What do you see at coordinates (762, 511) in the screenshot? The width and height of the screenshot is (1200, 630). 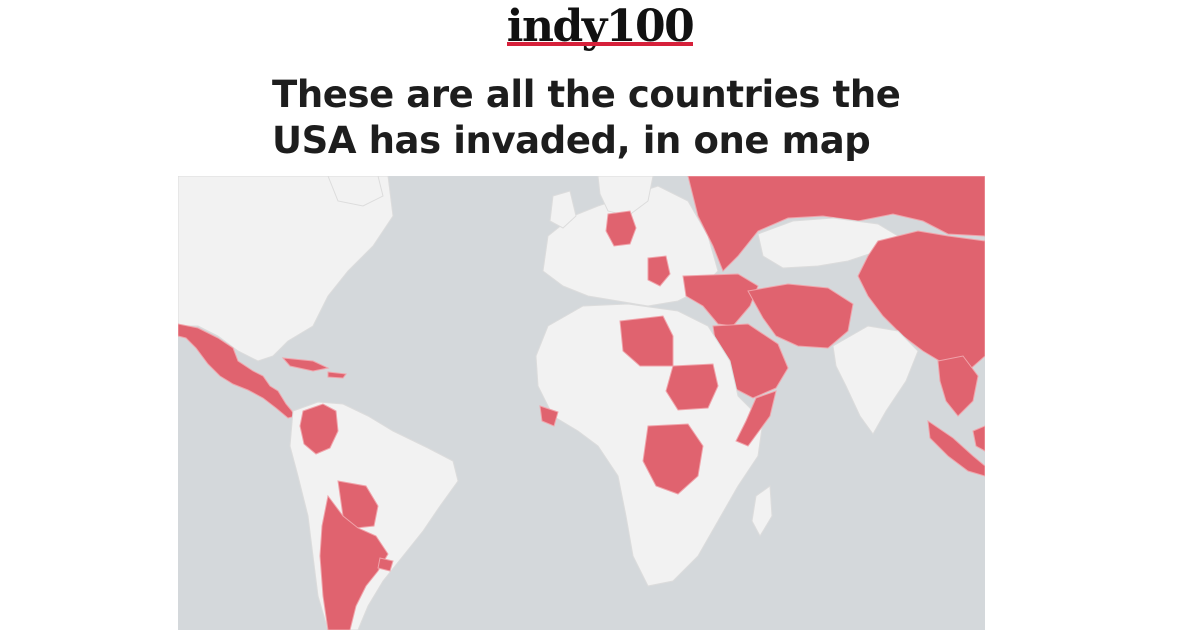 I see `madagascar` at bounding box center [762, 511].